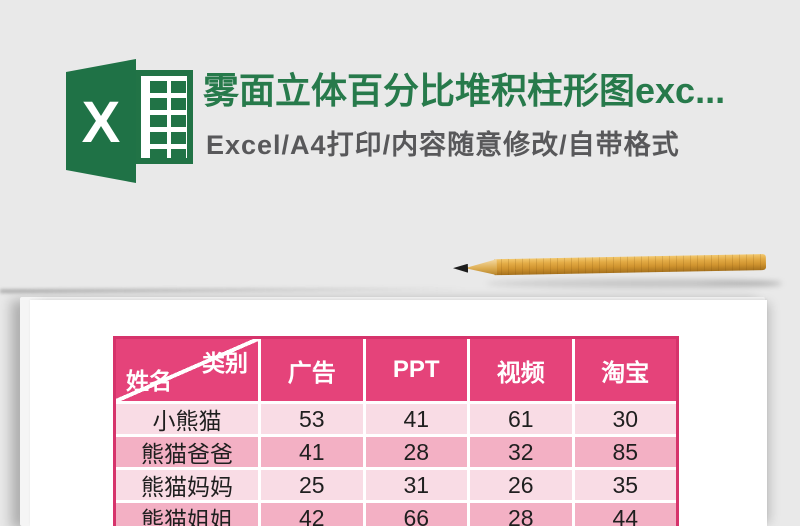  I want to click on pencil-image, so click(610, 267).